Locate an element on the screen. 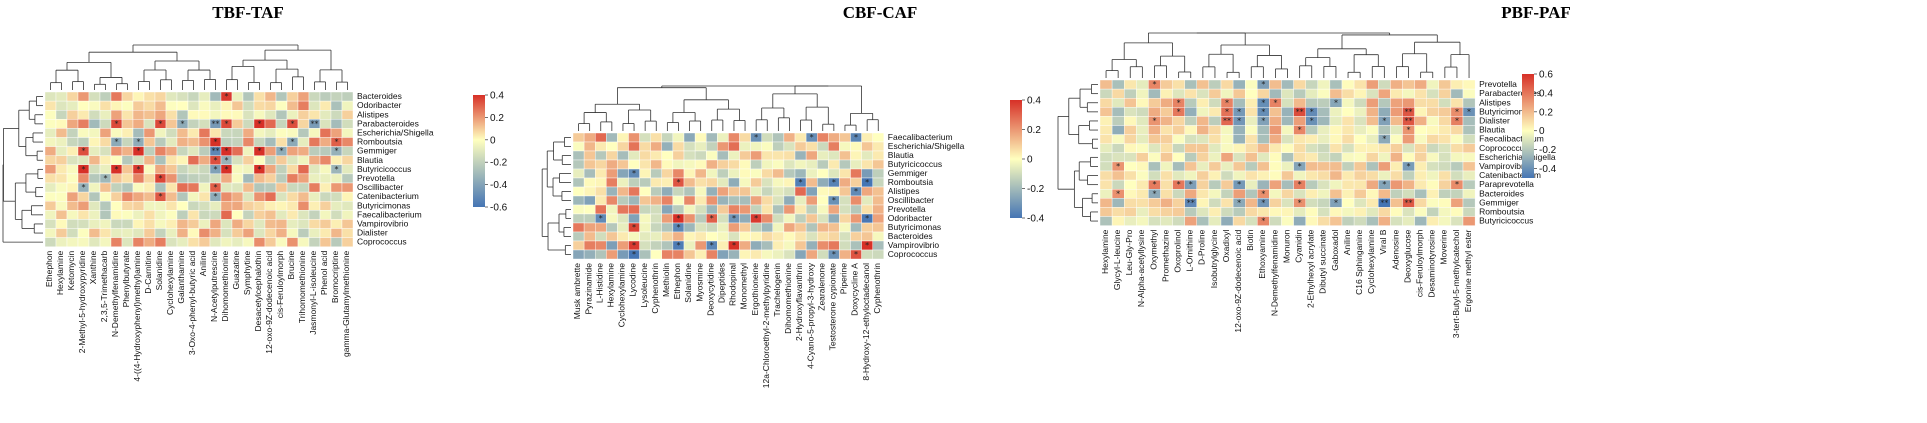 The height and width of the screenshot is (423, 1927). column-label: Deoxyglucose is located at coordinates (1407, 256).